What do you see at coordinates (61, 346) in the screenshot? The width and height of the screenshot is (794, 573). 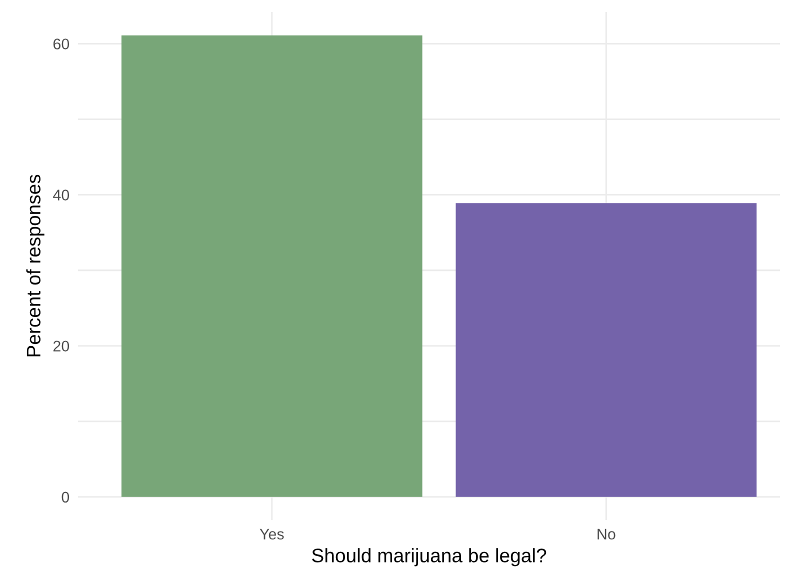 I see `y-tick-label: 20` at bounding box center [61, 346].